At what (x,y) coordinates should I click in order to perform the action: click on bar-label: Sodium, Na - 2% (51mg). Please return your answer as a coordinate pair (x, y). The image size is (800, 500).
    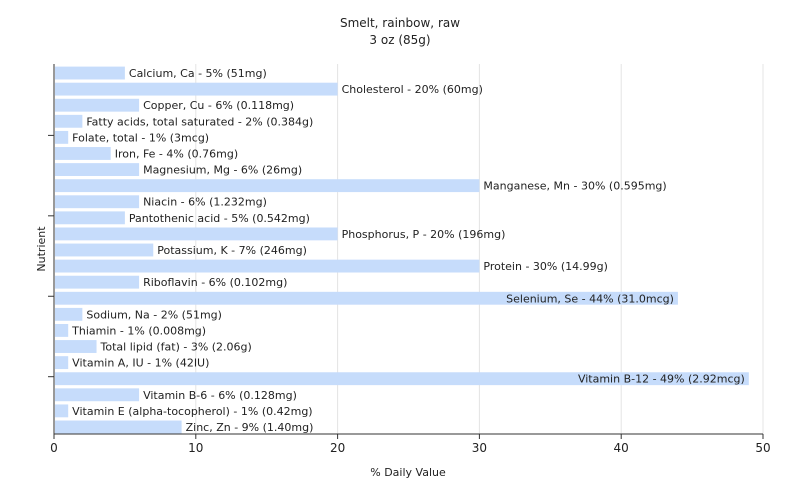
    Looking at the image, I should click on (154, 314).